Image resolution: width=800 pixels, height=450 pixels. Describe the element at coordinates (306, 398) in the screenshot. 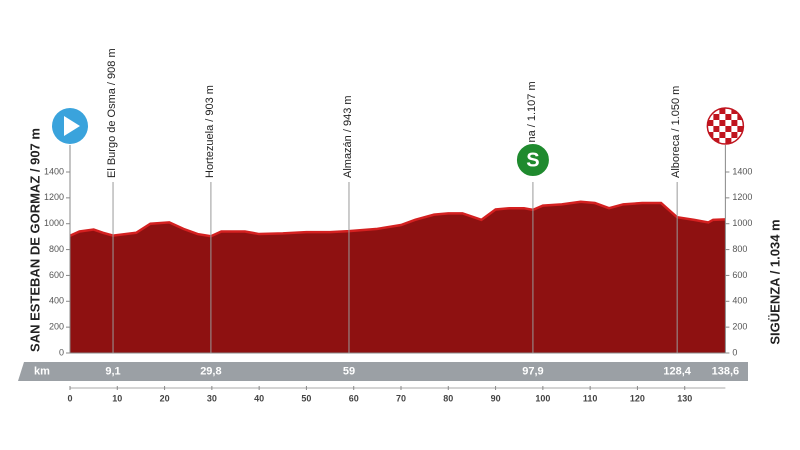

I see `x-tick-label: 50` at that location.